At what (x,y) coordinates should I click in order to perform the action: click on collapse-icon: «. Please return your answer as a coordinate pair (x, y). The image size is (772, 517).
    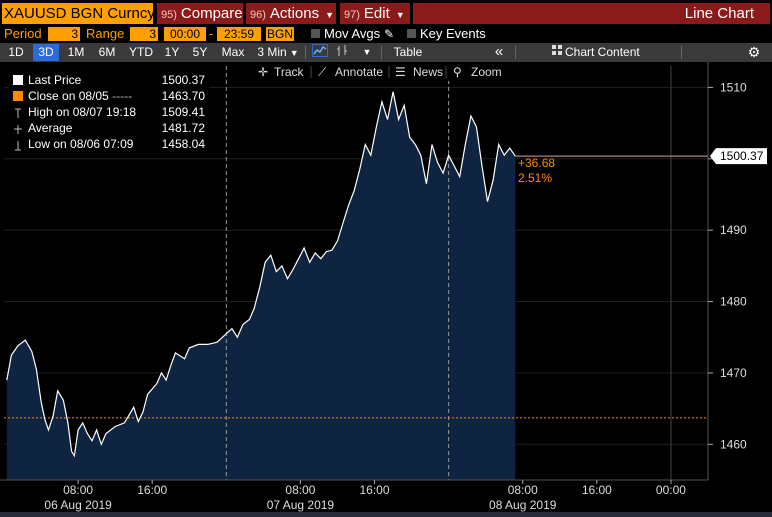
    Looking at the image, I should click on (499, 51).